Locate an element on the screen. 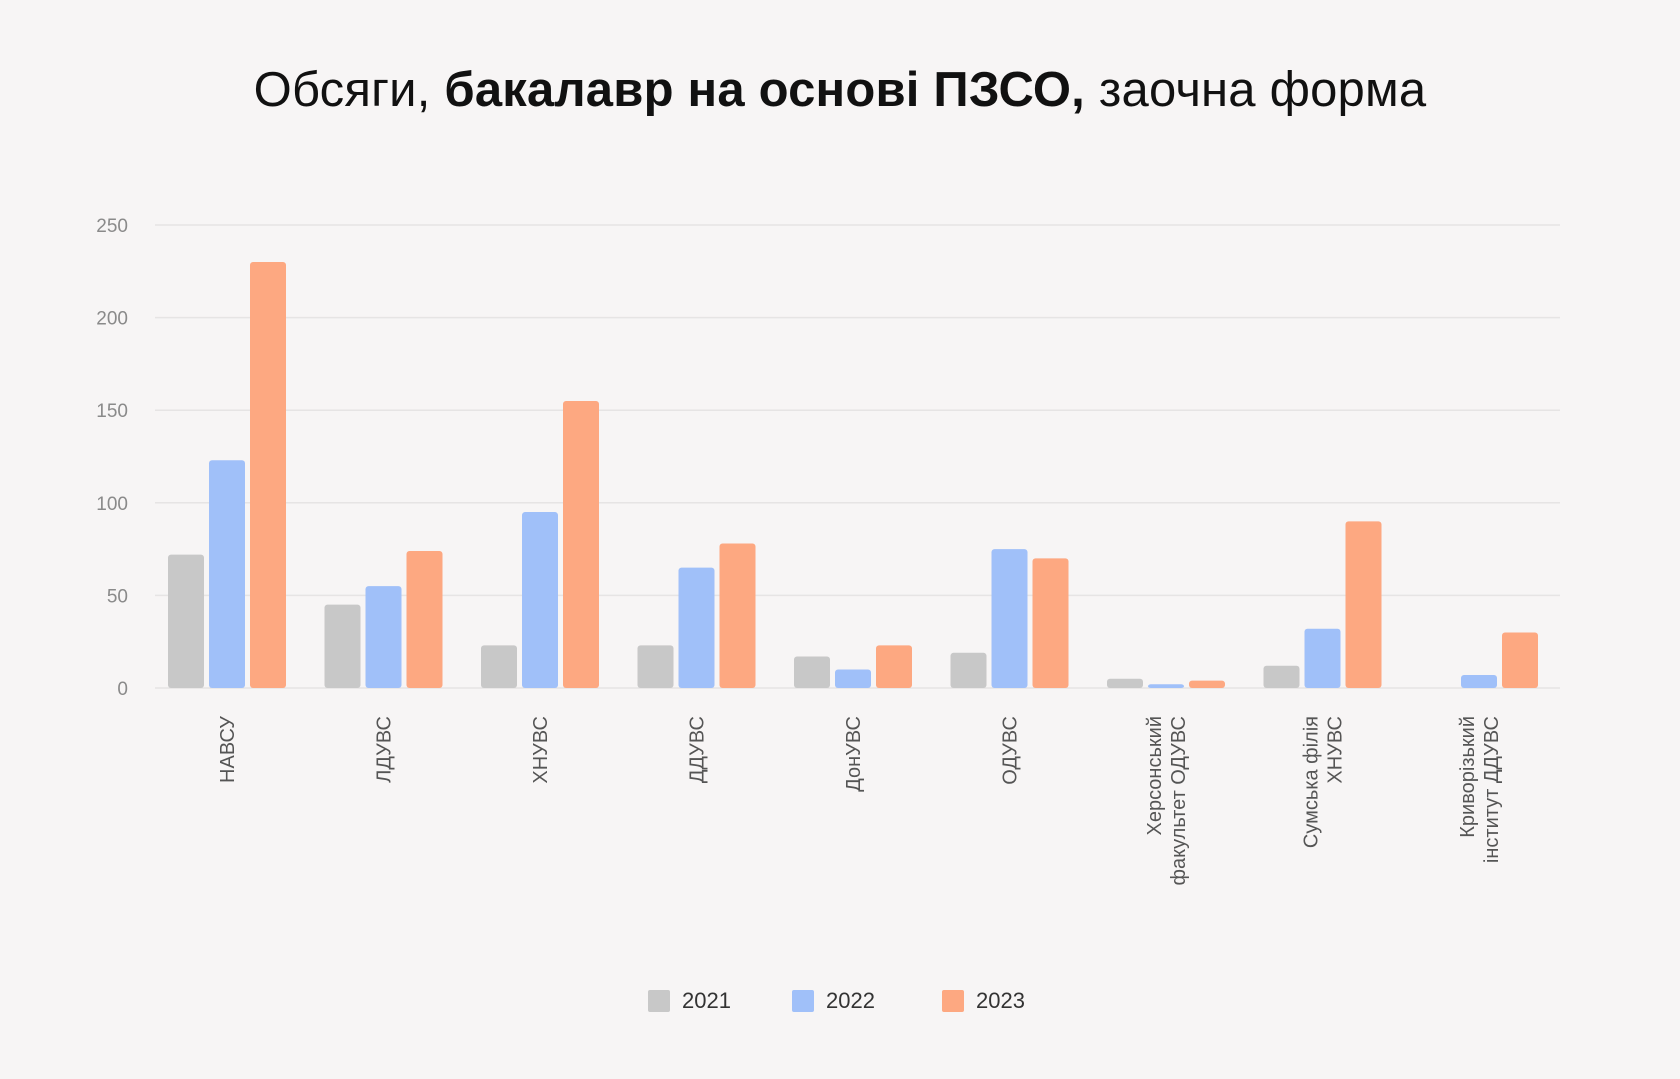 This screenshot has height=1079, width=1680. category-label: ОДУВС is located at coordinates (1011, 750).